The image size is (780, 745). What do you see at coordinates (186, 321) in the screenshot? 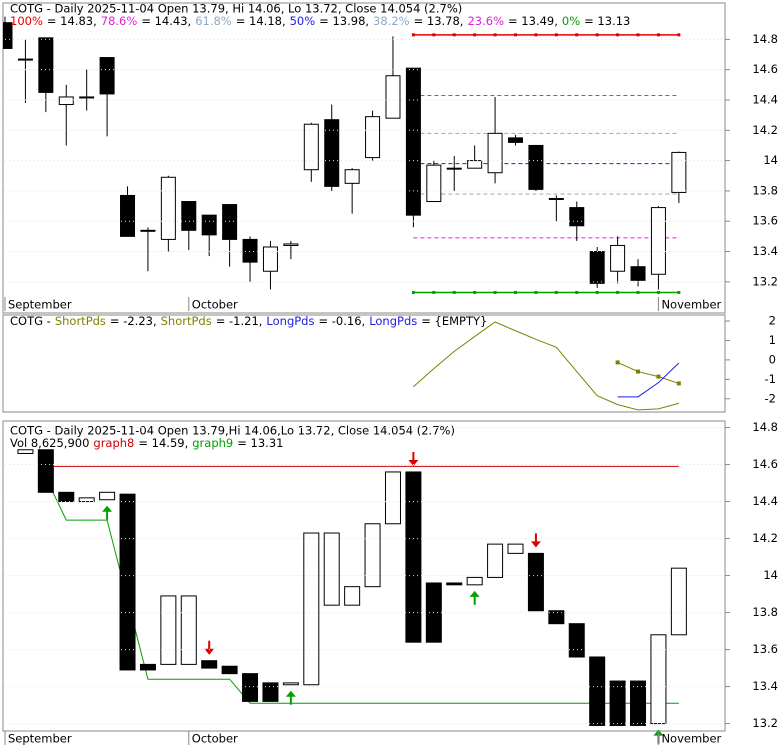
I see `legend-text: ShortPds` at bounding box center [186, 321].